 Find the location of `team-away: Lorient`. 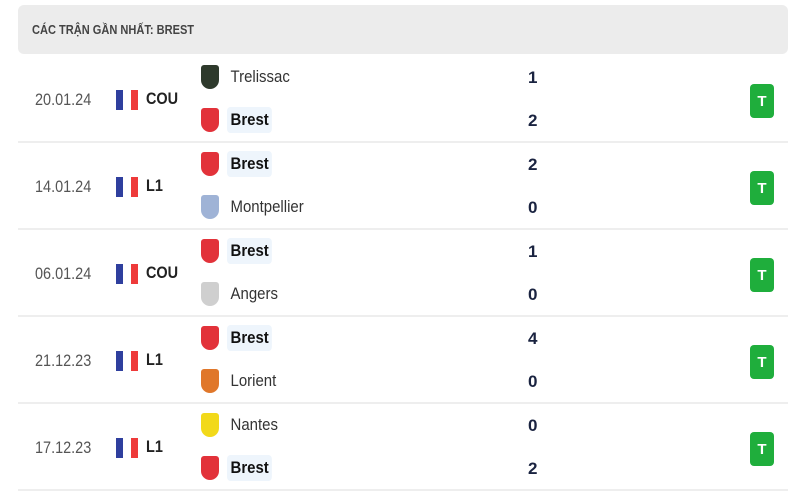

team-away: Lorient is located at coordinates (244, 381).